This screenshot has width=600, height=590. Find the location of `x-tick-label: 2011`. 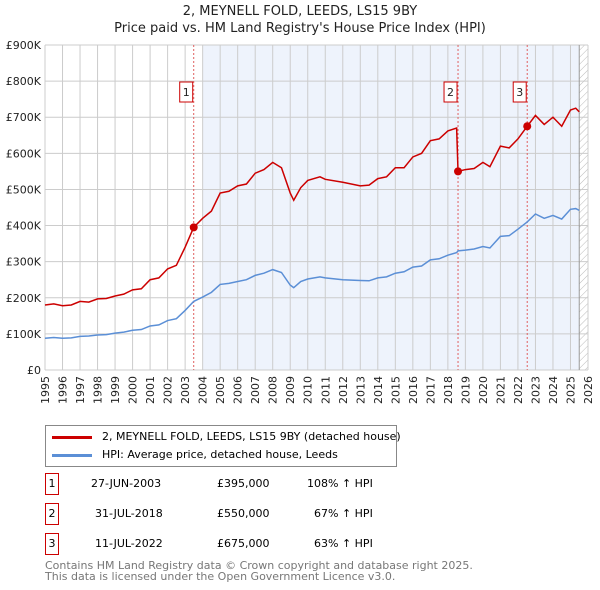

x-tick-label: 2011 is located at coordinates (325, 390).